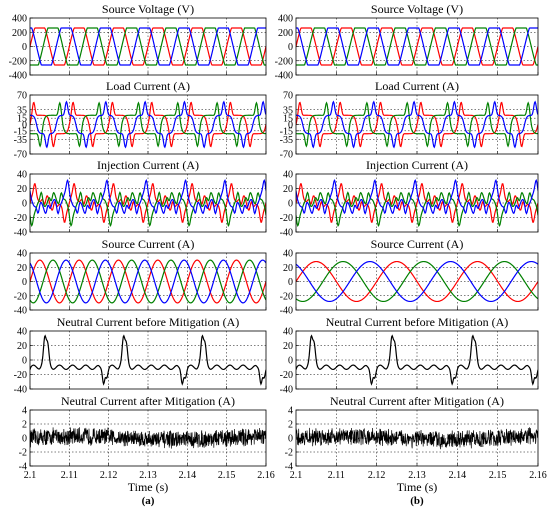 The height and width of the screenshot is (507, 550). I want to click on y-tick-label: -15, so click(20, 131).